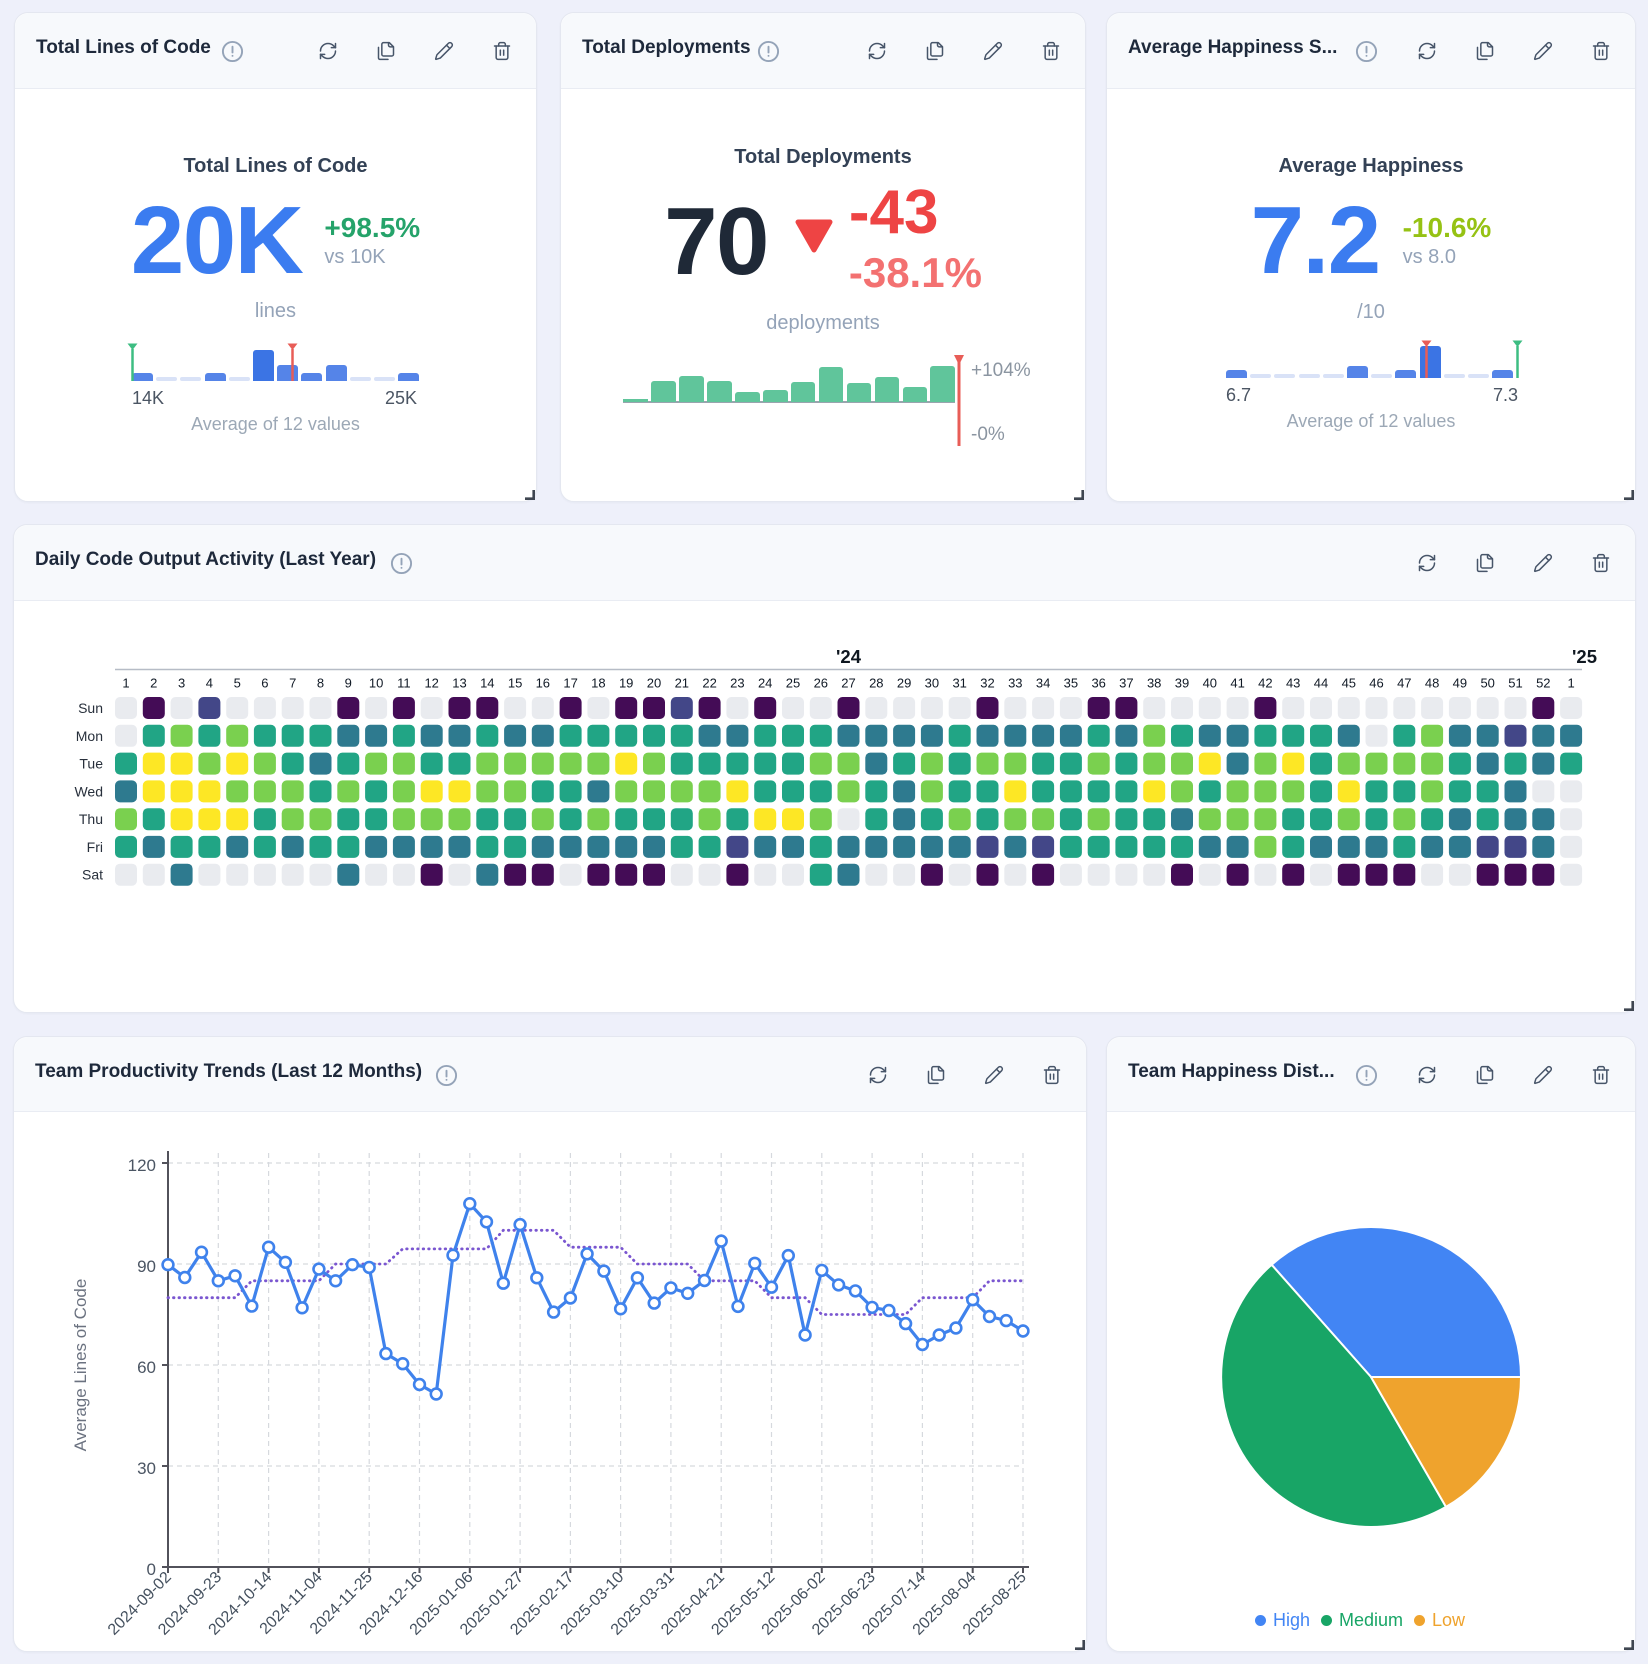 The height and width of the screenshot is (1664, 1648). What do you see at coordinates (1043, 683) in the screenshot?
I see `svg-text: 34` at bounding box center [1043, 683].